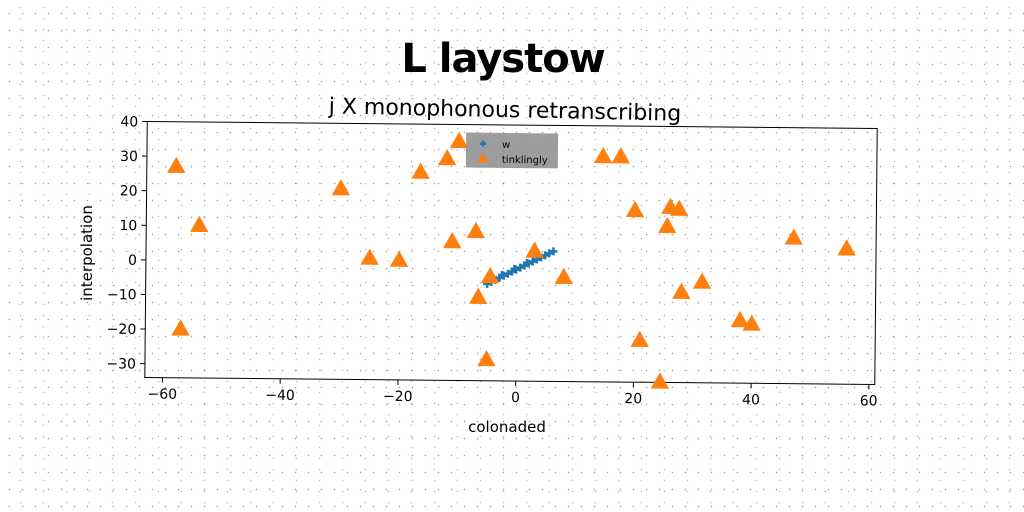  What do you see at coordinates (129, 122) in the screenshot?
I see `y-tick-label: 40` at bounding box center [129, 122].